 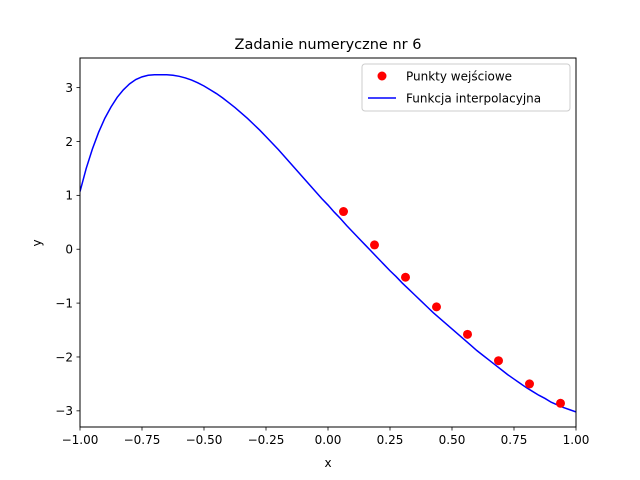 What do you see at coordinates (69, 88) in the screenshot?
I see `y-tick-label: 3` at bounding box center [69, 88].